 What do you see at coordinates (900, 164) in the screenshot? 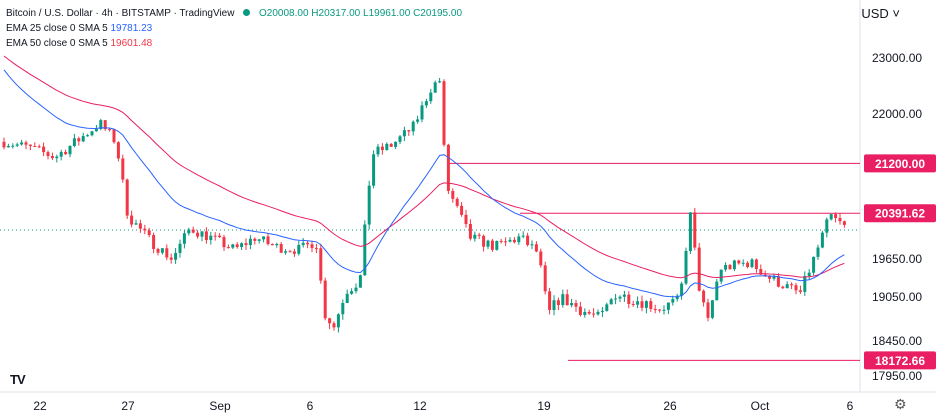
I see `level-price-label: 21200.00` at bounding box center [900, 164].